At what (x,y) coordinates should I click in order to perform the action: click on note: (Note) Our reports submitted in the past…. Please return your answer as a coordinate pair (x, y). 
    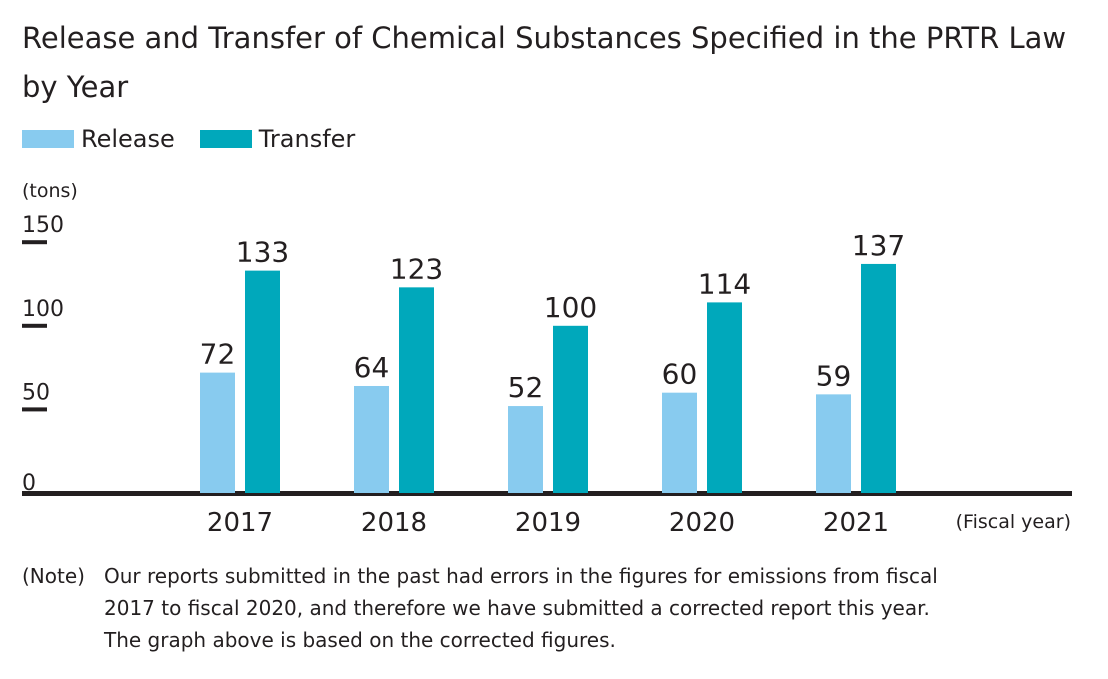
    Looking at the image, I should click on (480, 608).